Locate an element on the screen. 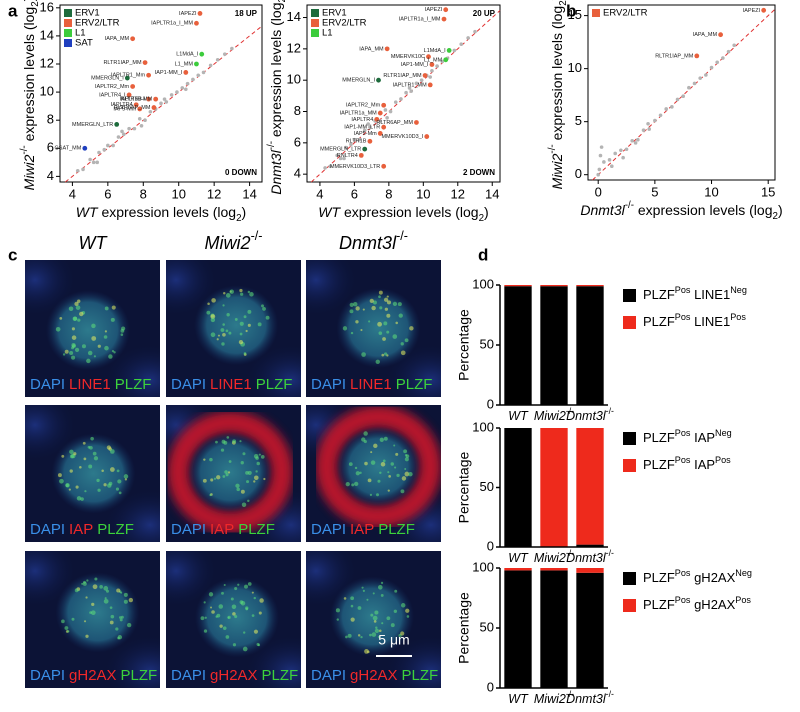 This screenshot has height=712, width=800. panel-label: d is located at coordinates (483, 254).